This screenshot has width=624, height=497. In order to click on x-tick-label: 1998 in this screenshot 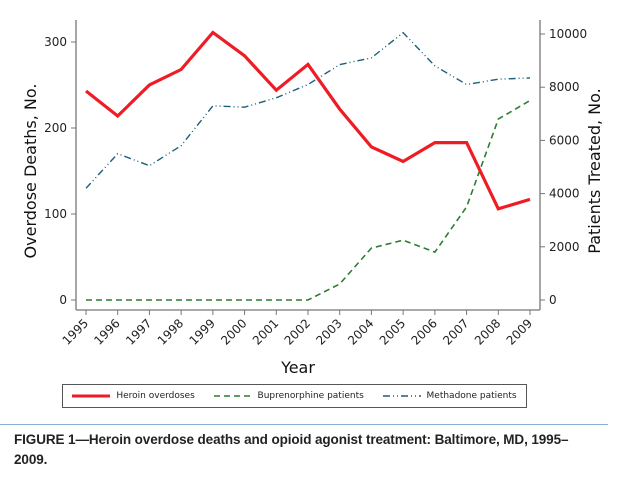, I will do `click(170, 331)`.